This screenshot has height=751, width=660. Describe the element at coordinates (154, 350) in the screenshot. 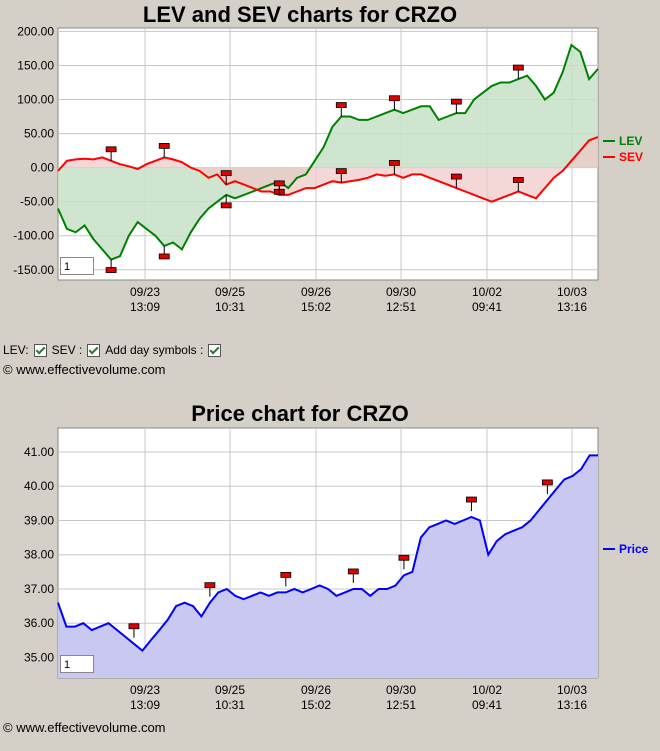

I see `day-symbols-option-label: Add day symbols :` at that location.